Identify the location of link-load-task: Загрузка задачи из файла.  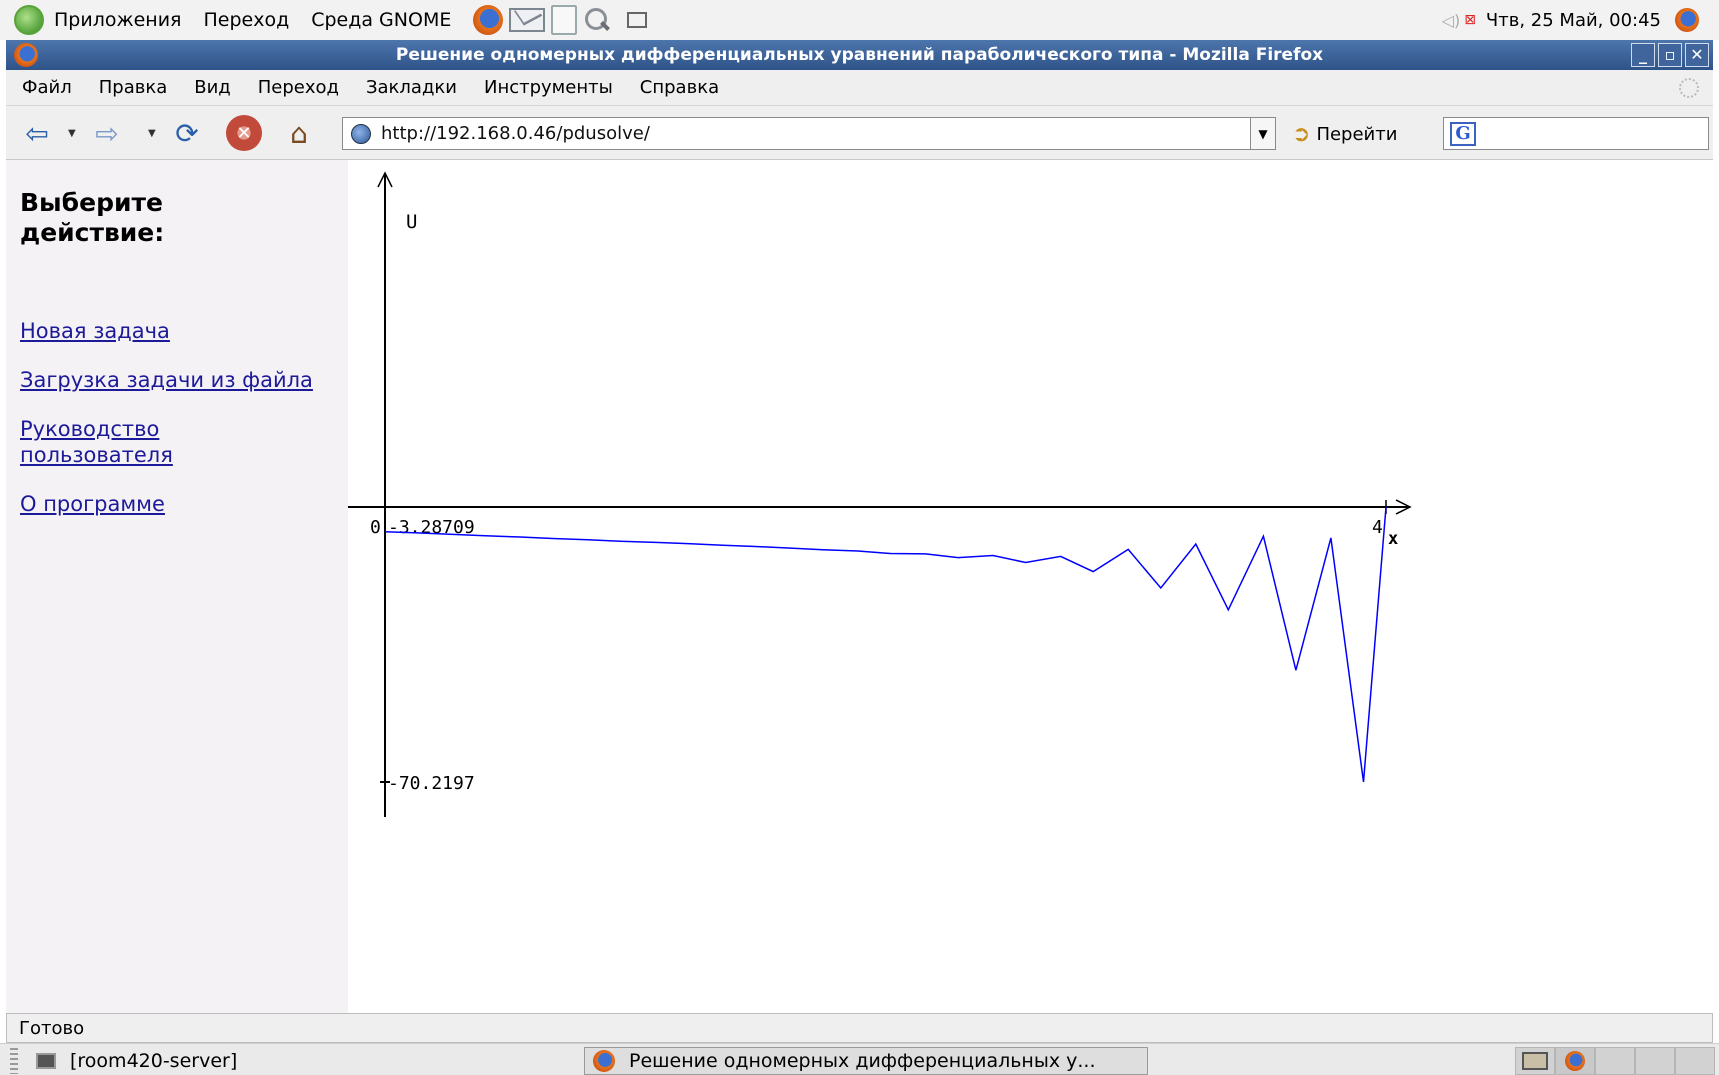
(166, 380).